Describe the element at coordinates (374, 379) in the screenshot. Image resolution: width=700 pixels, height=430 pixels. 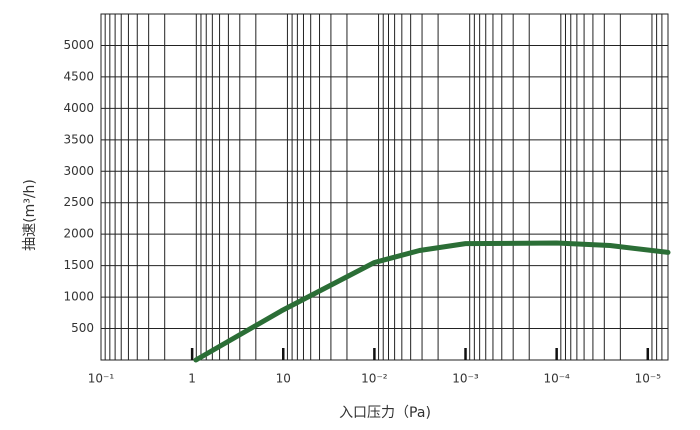
I see `x-tick-label: 10⁻²` at that location.